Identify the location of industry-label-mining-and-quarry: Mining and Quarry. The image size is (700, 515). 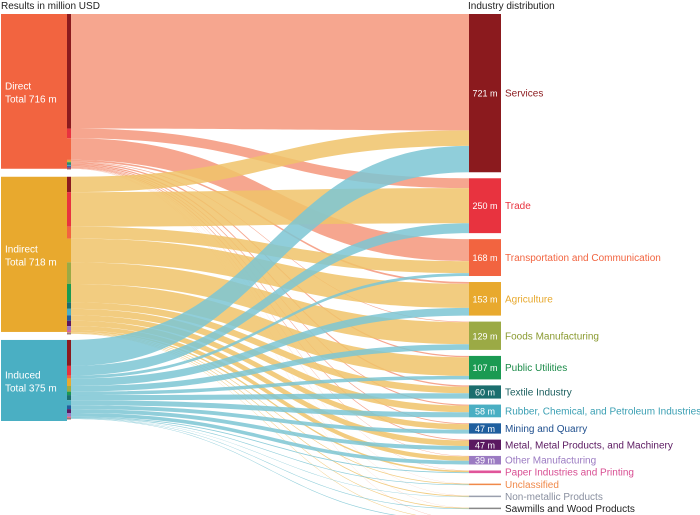
(546, 429).